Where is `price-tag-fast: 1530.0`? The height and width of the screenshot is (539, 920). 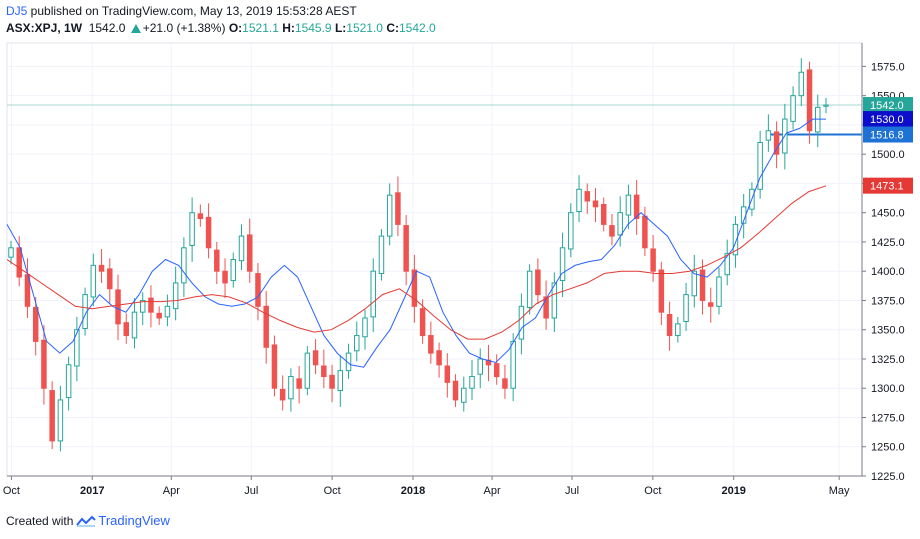 price-tag-fast: 1530.0 is located at coordinates (888, 119).